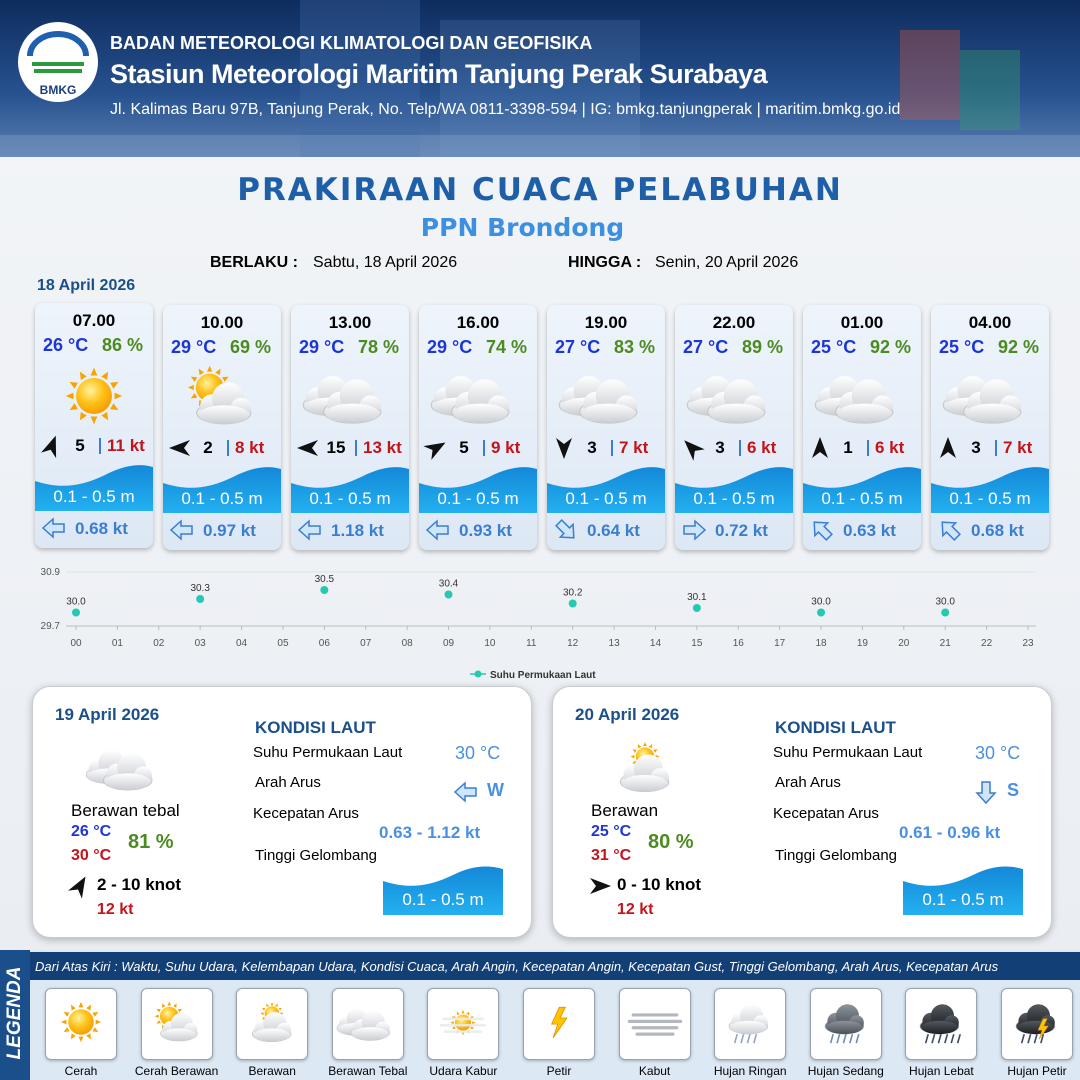 The height and width of the screenshot is (1080, 1080). I want to click on time: 13.00, so click(350, 322).